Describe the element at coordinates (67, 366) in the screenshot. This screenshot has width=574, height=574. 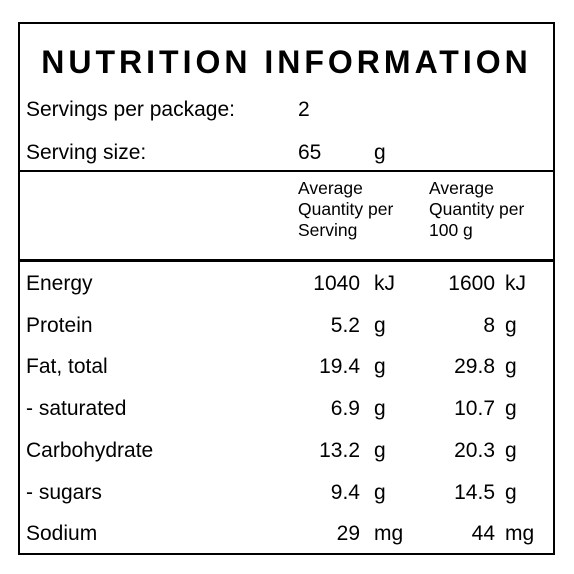
I see `nutrient-name: Fat, total` at that location.